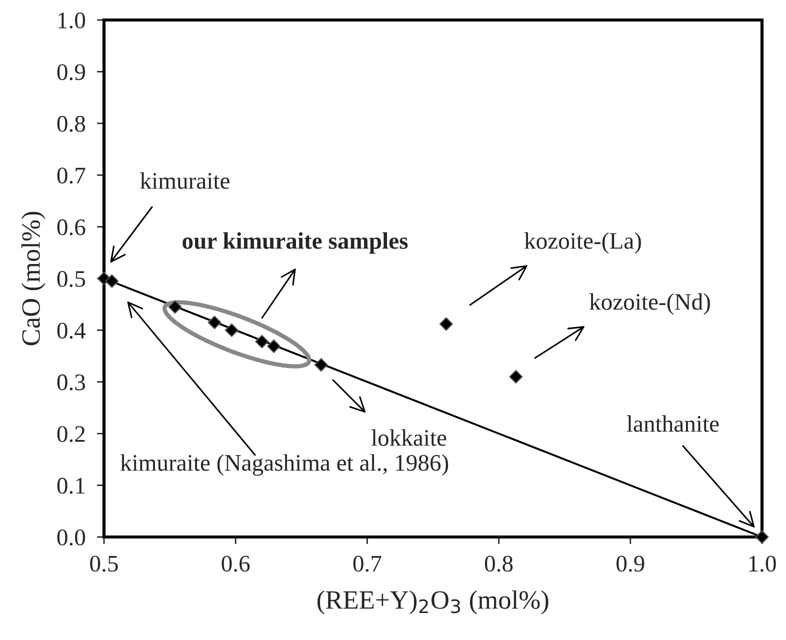  What do you see at coordinates (71, 486) in the screenshot?
I see `y-tick-label: 0.1` at bounding box center [71, 486].